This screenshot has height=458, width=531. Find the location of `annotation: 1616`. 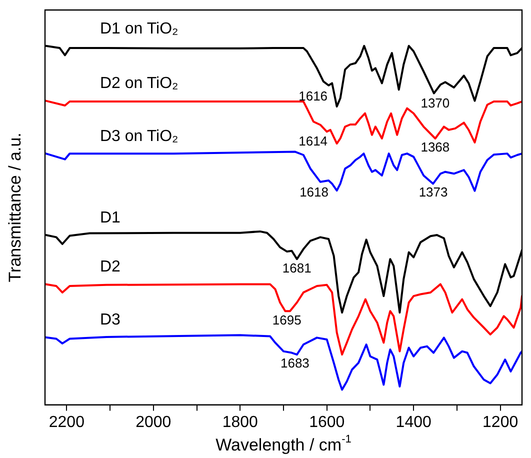

annotation: 1616 is located at coordinates (313, 96).